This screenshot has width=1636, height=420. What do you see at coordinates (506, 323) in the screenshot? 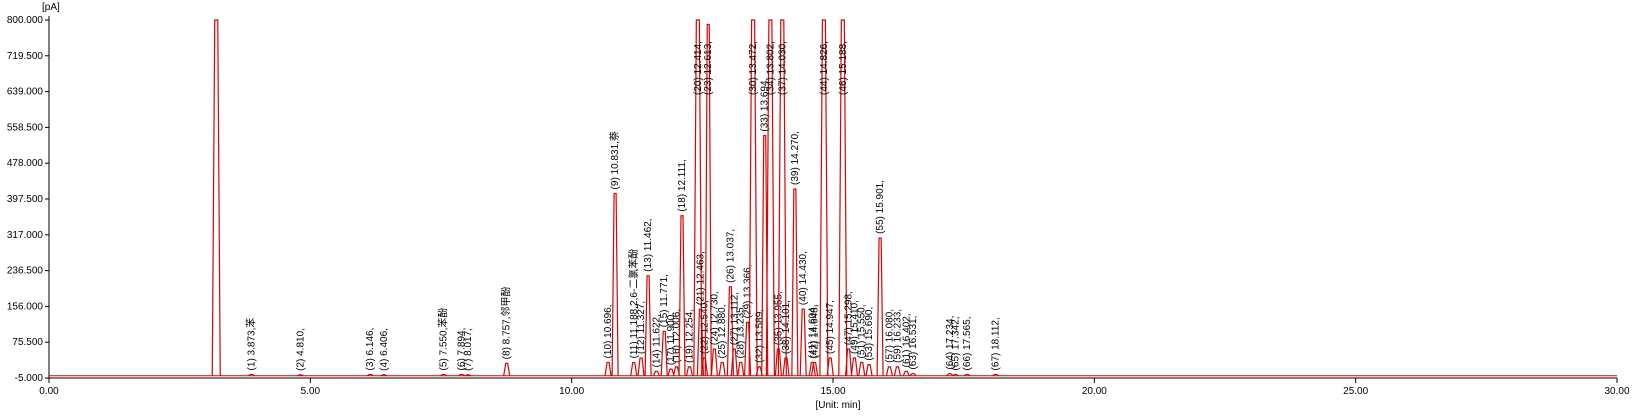
I see `peak-label: (8) 8.757,邻甲酚` at bounding box center [506, 323].